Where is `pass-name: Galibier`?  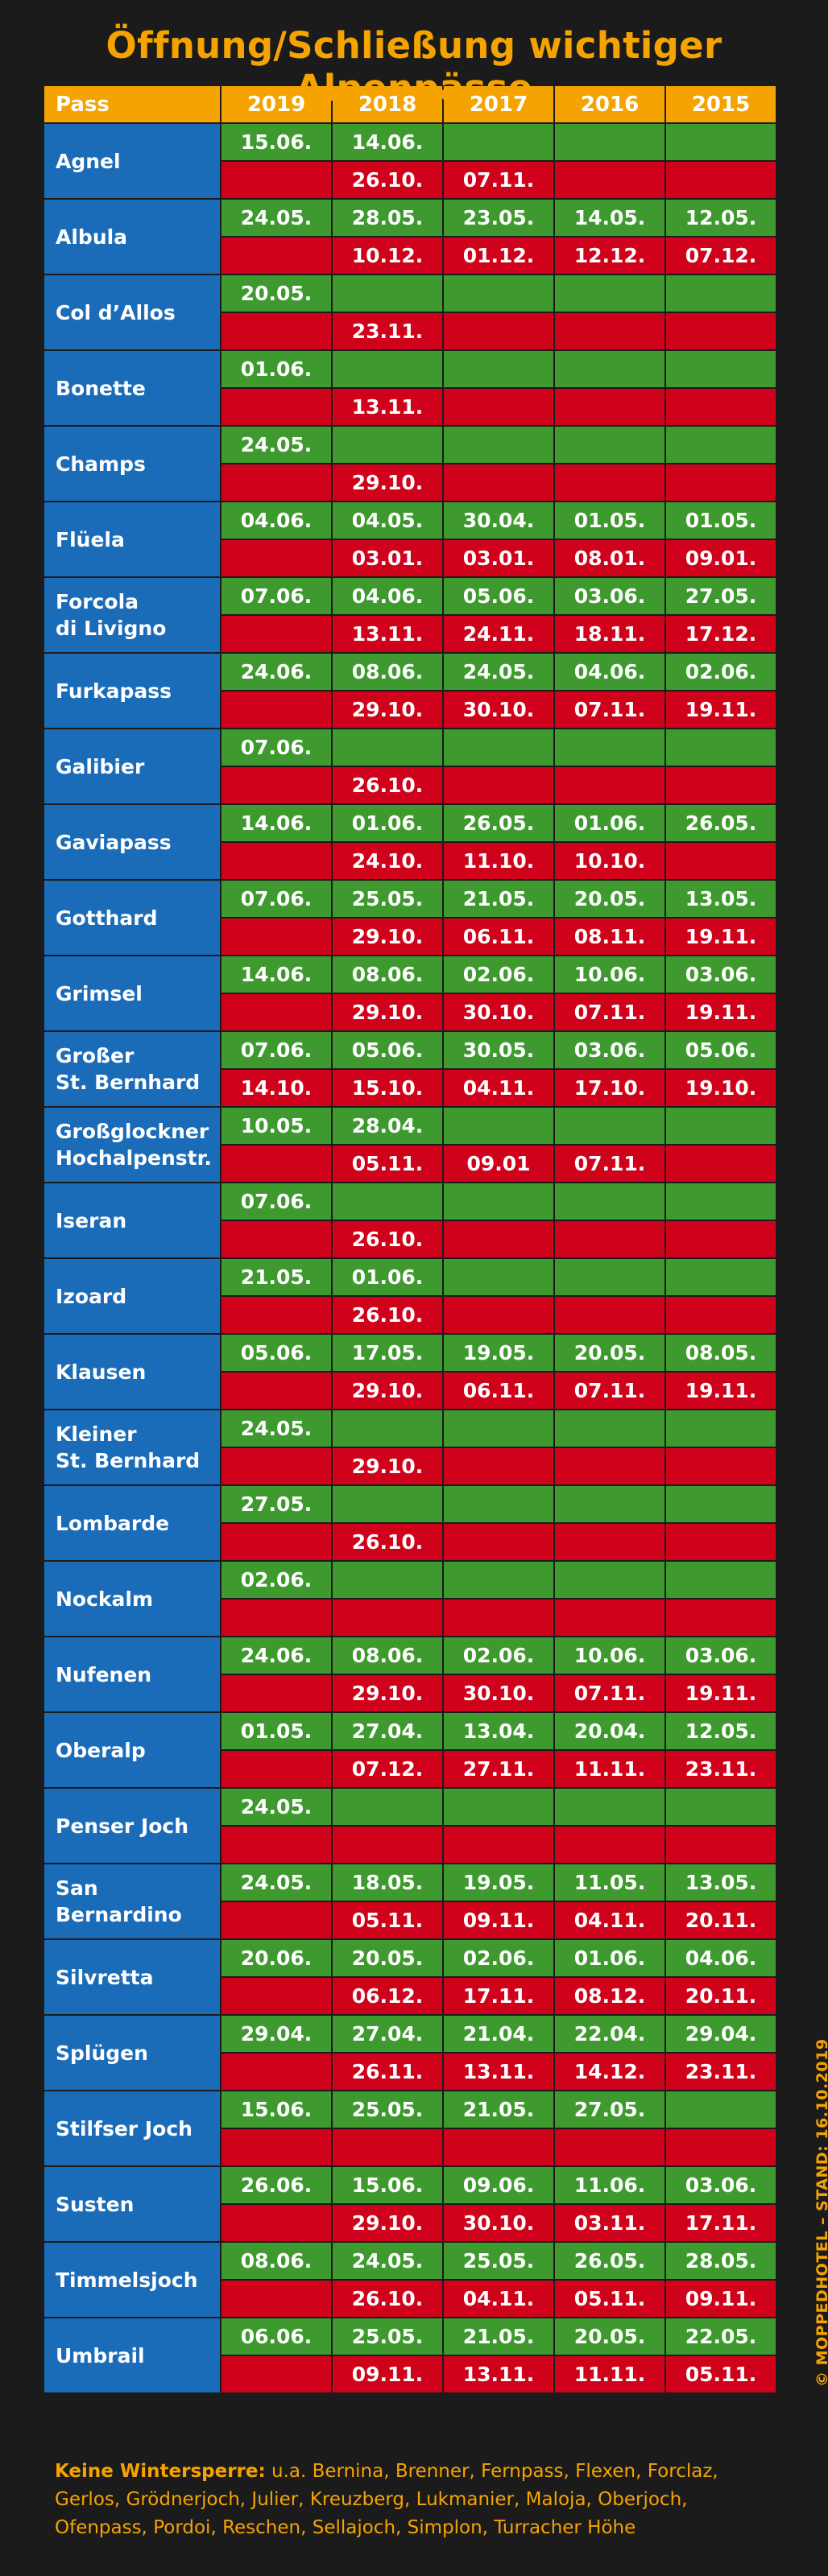
pass-name: Galibier is located at coordinates (132, 766).